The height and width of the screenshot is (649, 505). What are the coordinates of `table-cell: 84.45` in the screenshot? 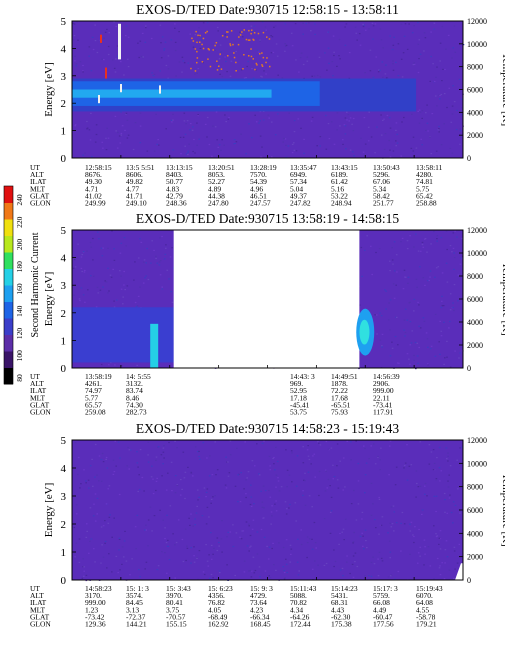 It's located at (134, 602).